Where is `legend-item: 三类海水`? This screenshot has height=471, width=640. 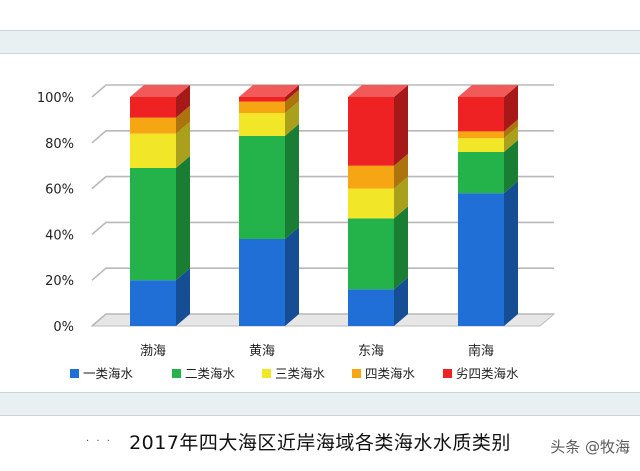
legend-item: 三类海水 is located at coordinates (294, 373).